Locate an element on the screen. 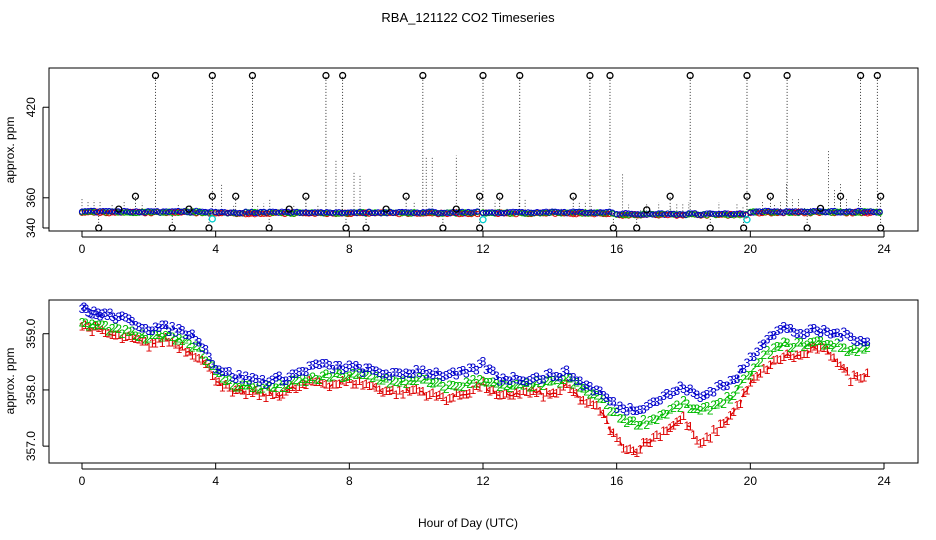  y-tick-label: 357.0 is located at coordinates (31, 446).